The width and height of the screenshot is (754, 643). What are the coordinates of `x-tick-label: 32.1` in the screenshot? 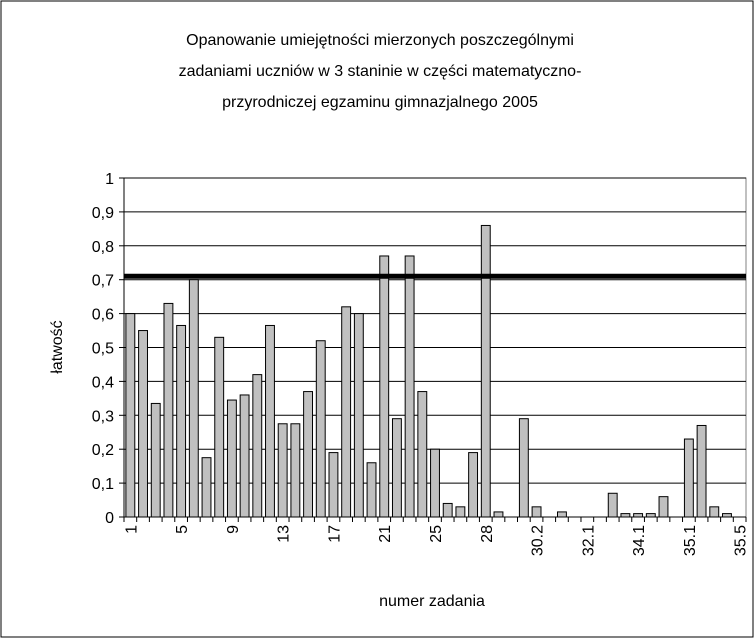 It's located at (588, 540).